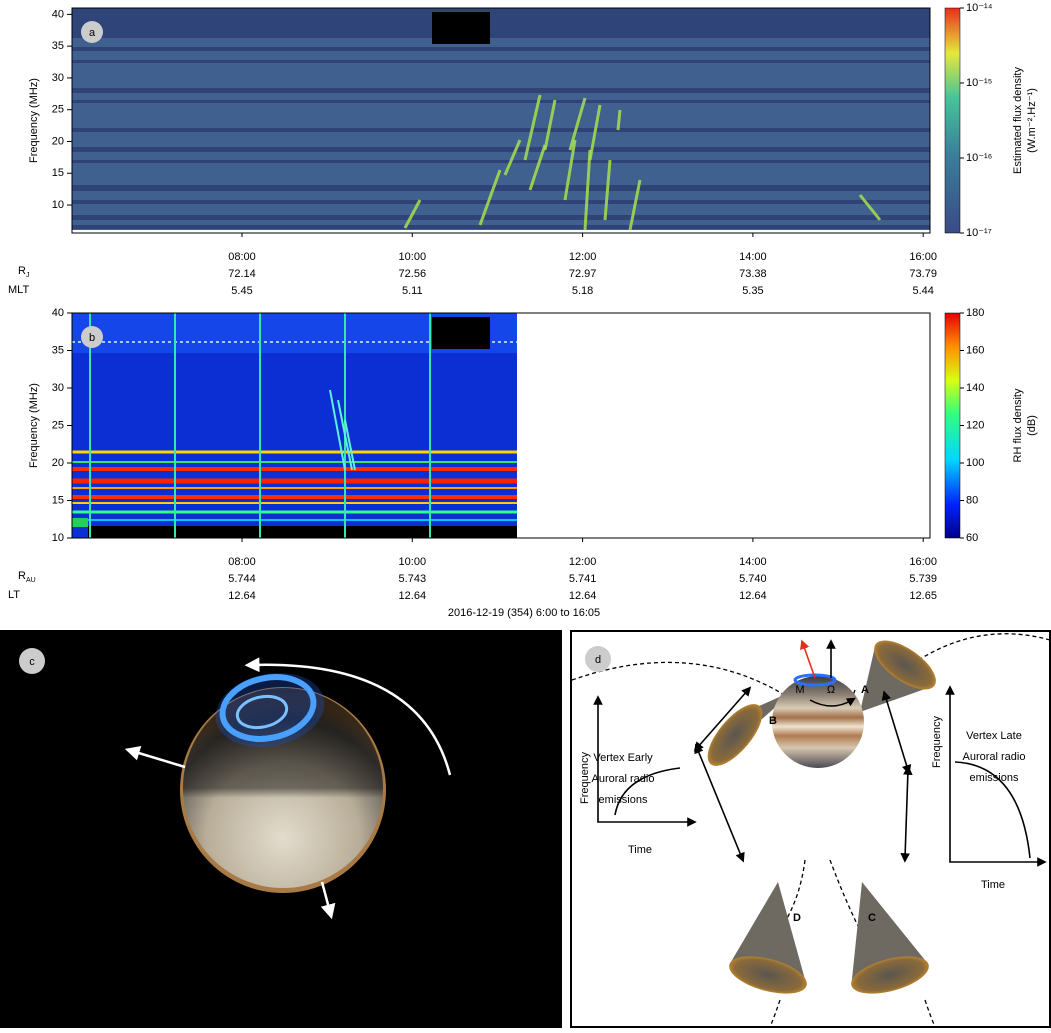  I want to click on ephemeris-value: 5.739, so click(923, 579).